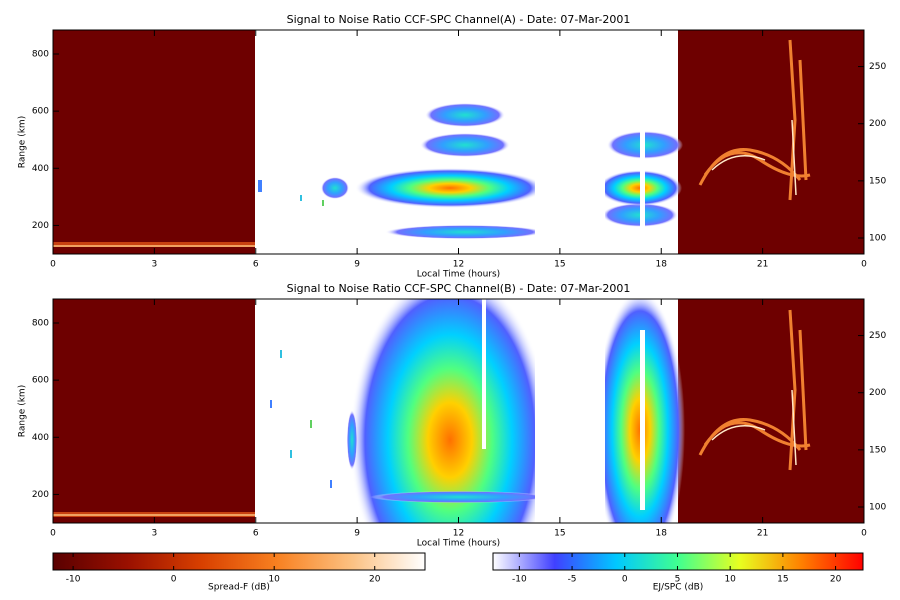 The width and height of the screenshot is (900, 600). I want to click on colorbar-tick-label: 5, so click(678, 580).